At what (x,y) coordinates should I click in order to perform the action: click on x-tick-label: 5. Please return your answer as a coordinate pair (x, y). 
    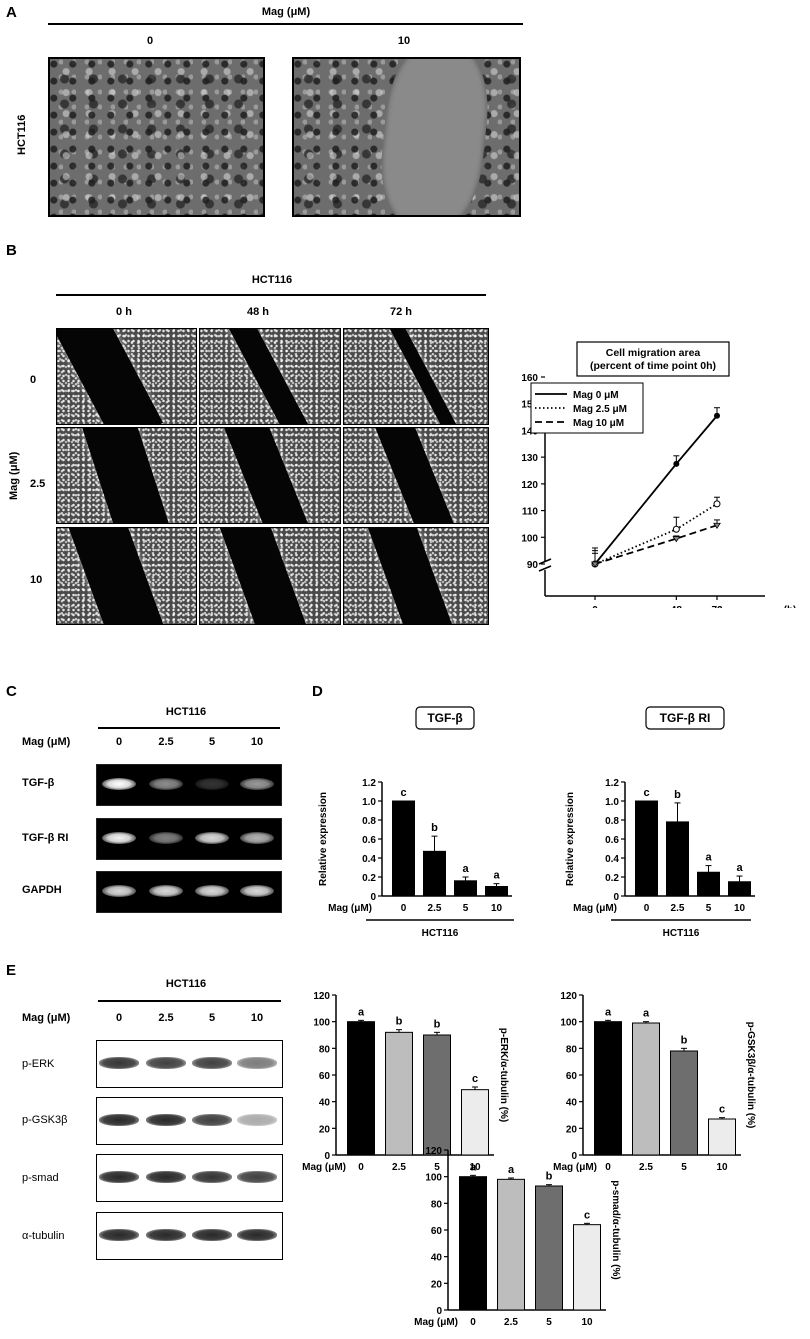
    Looking at the image, I should click on (549, 1322).